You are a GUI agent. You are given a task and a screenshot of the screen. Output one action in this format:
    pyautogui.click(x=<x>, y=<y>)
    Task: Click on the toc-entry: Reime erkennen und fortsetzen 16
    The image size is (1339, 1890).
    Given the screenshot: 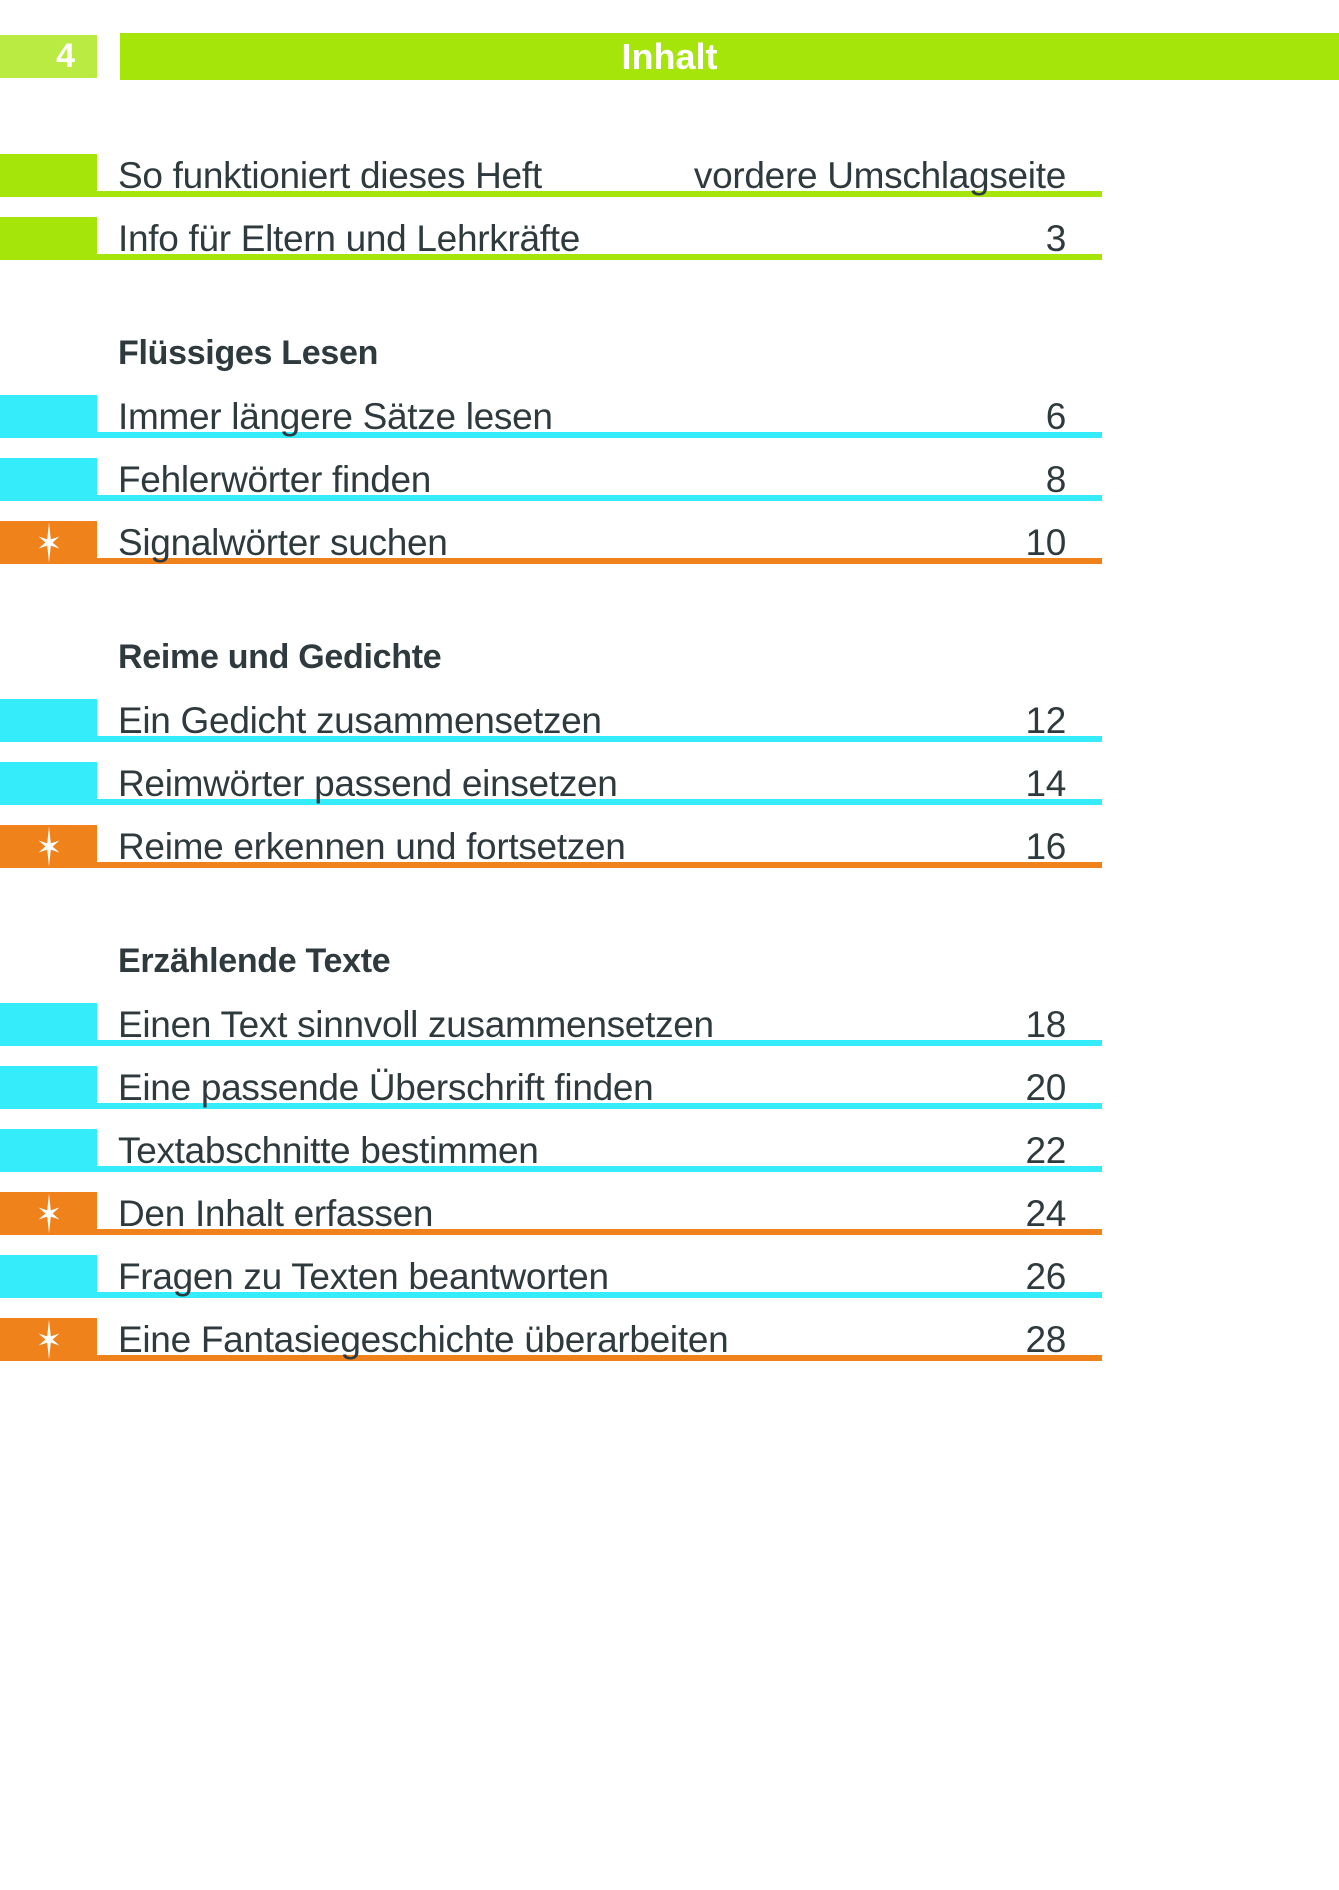 What is the action you would take?
    pyautogui.click(x=669, y=846)
    